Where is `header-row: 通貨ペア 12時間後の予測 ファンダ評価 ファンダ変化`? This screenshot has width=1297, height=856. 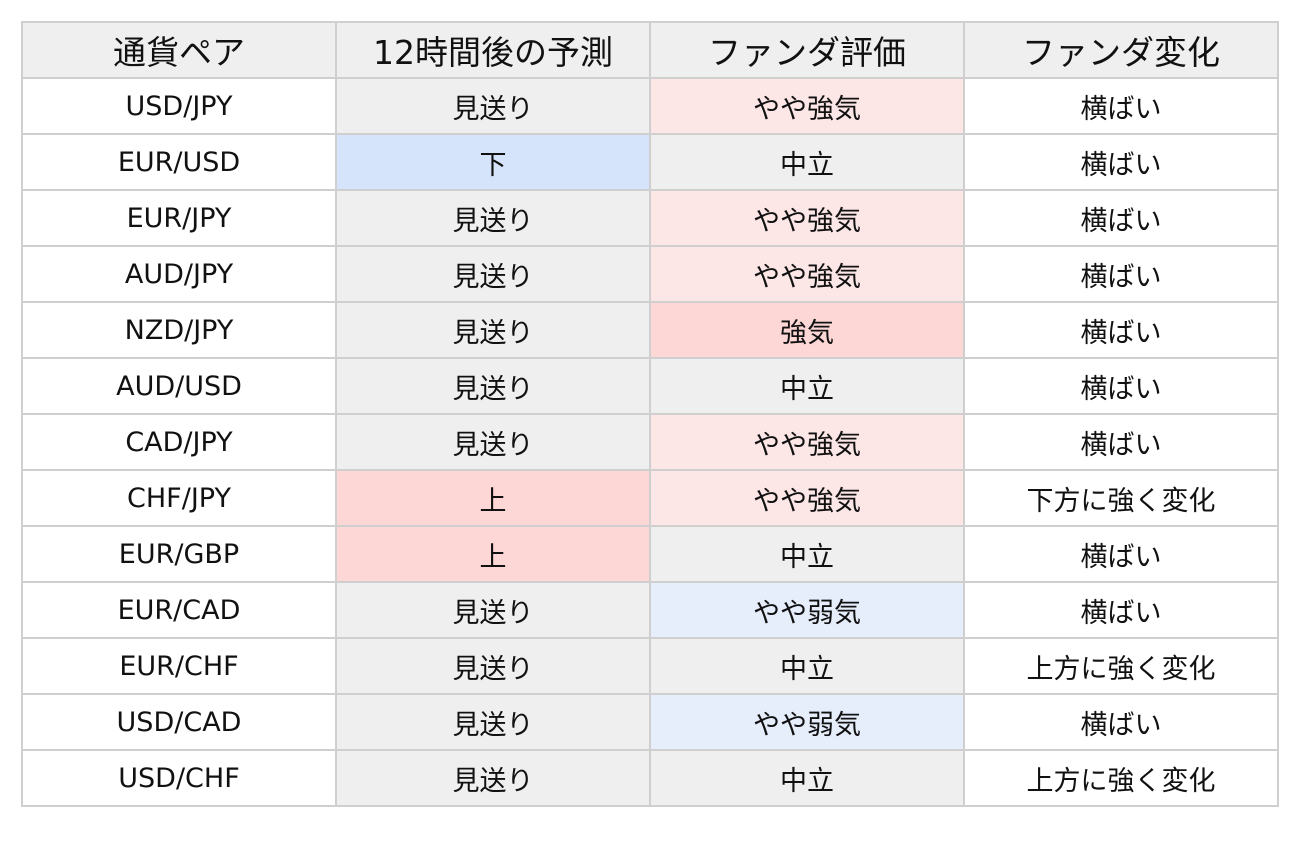
header-row: 通貨ペア 12時間後の予測 ファンダ評価 ファンダ変化 is located at coordinates (650, 50).